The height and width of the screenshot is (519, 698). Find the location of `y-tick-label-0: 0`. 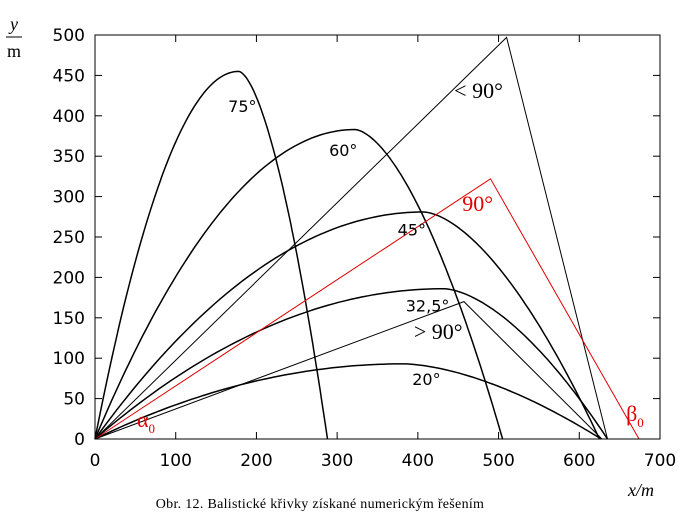

y-tick-label-0: 0 is located at coordinates (79, 440).